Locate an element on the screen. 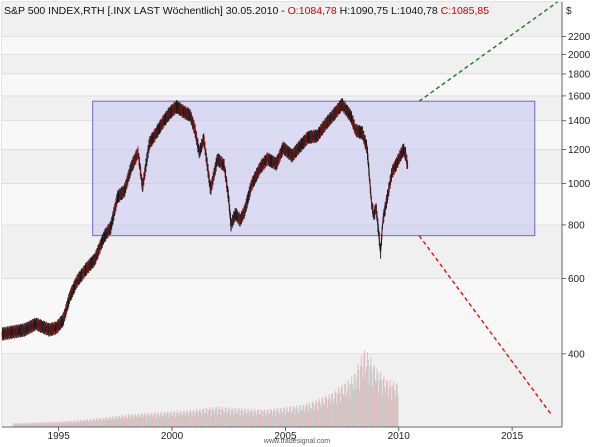 The image size is (595, 447). y-tick-label: 1400 is located at coordinates (579, 121).